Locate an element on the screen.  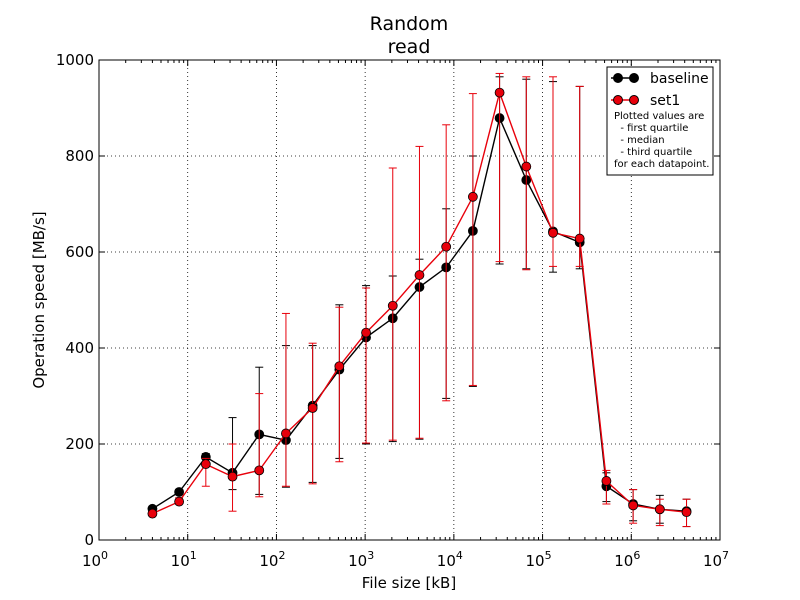
y-tick-label: 200 is located at coordinates (79, 444).